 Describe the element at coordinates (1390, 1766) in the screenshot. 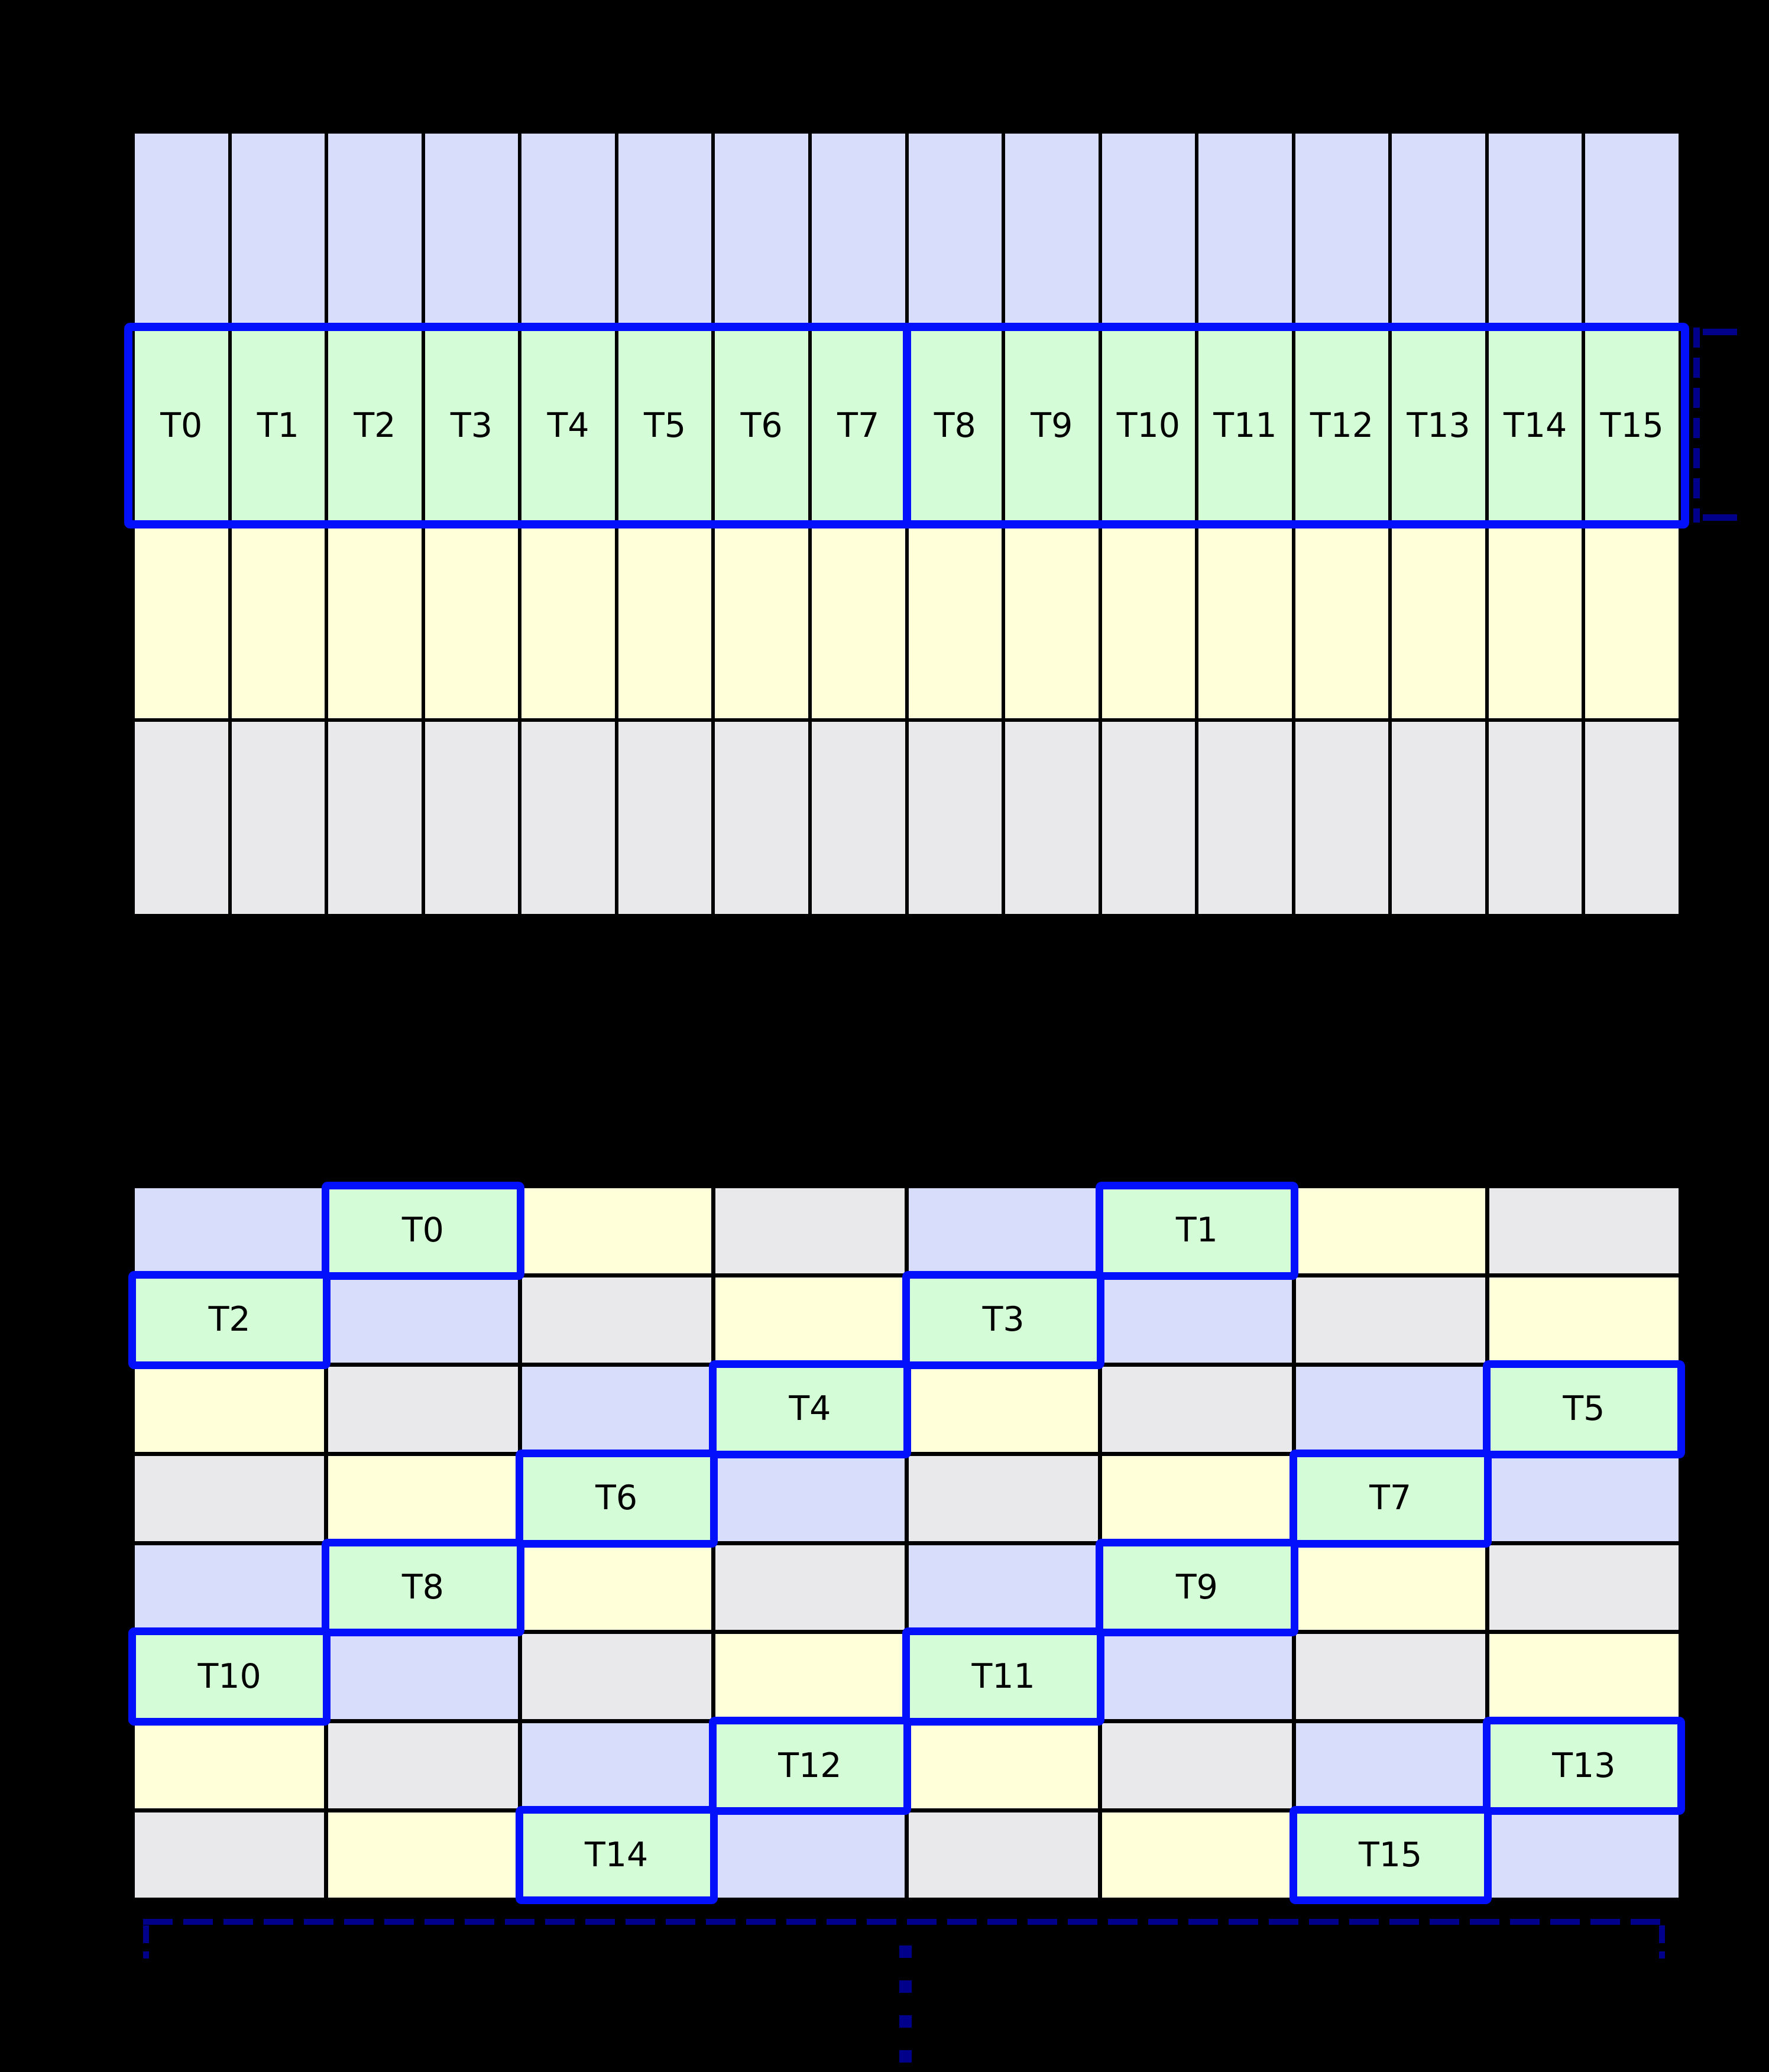

I see `swizzled-cell-r6c6` at that location.